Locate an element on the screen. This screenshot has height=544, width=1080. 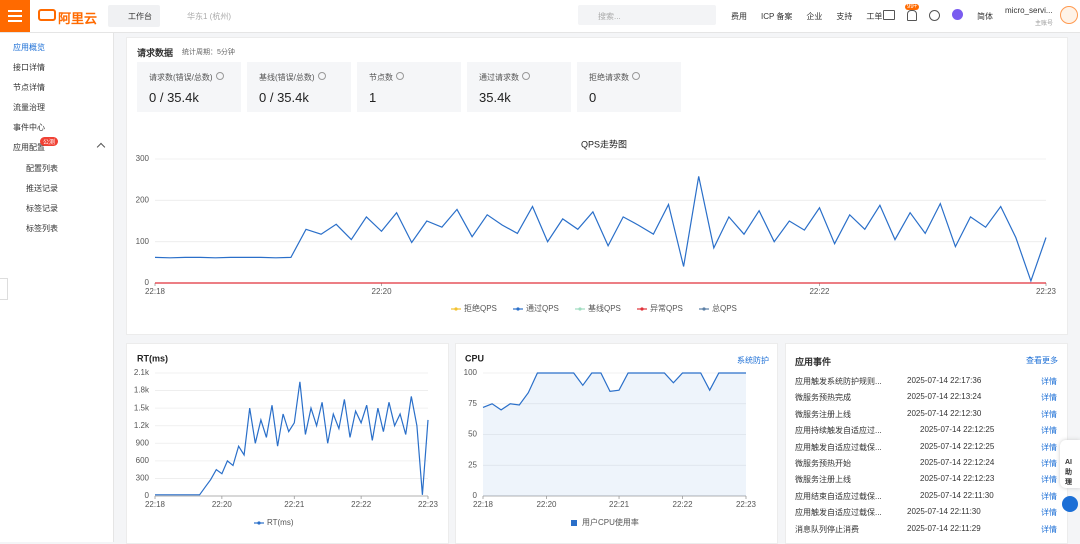
nav-badge: 公测 is located at coordinates (49, 141).